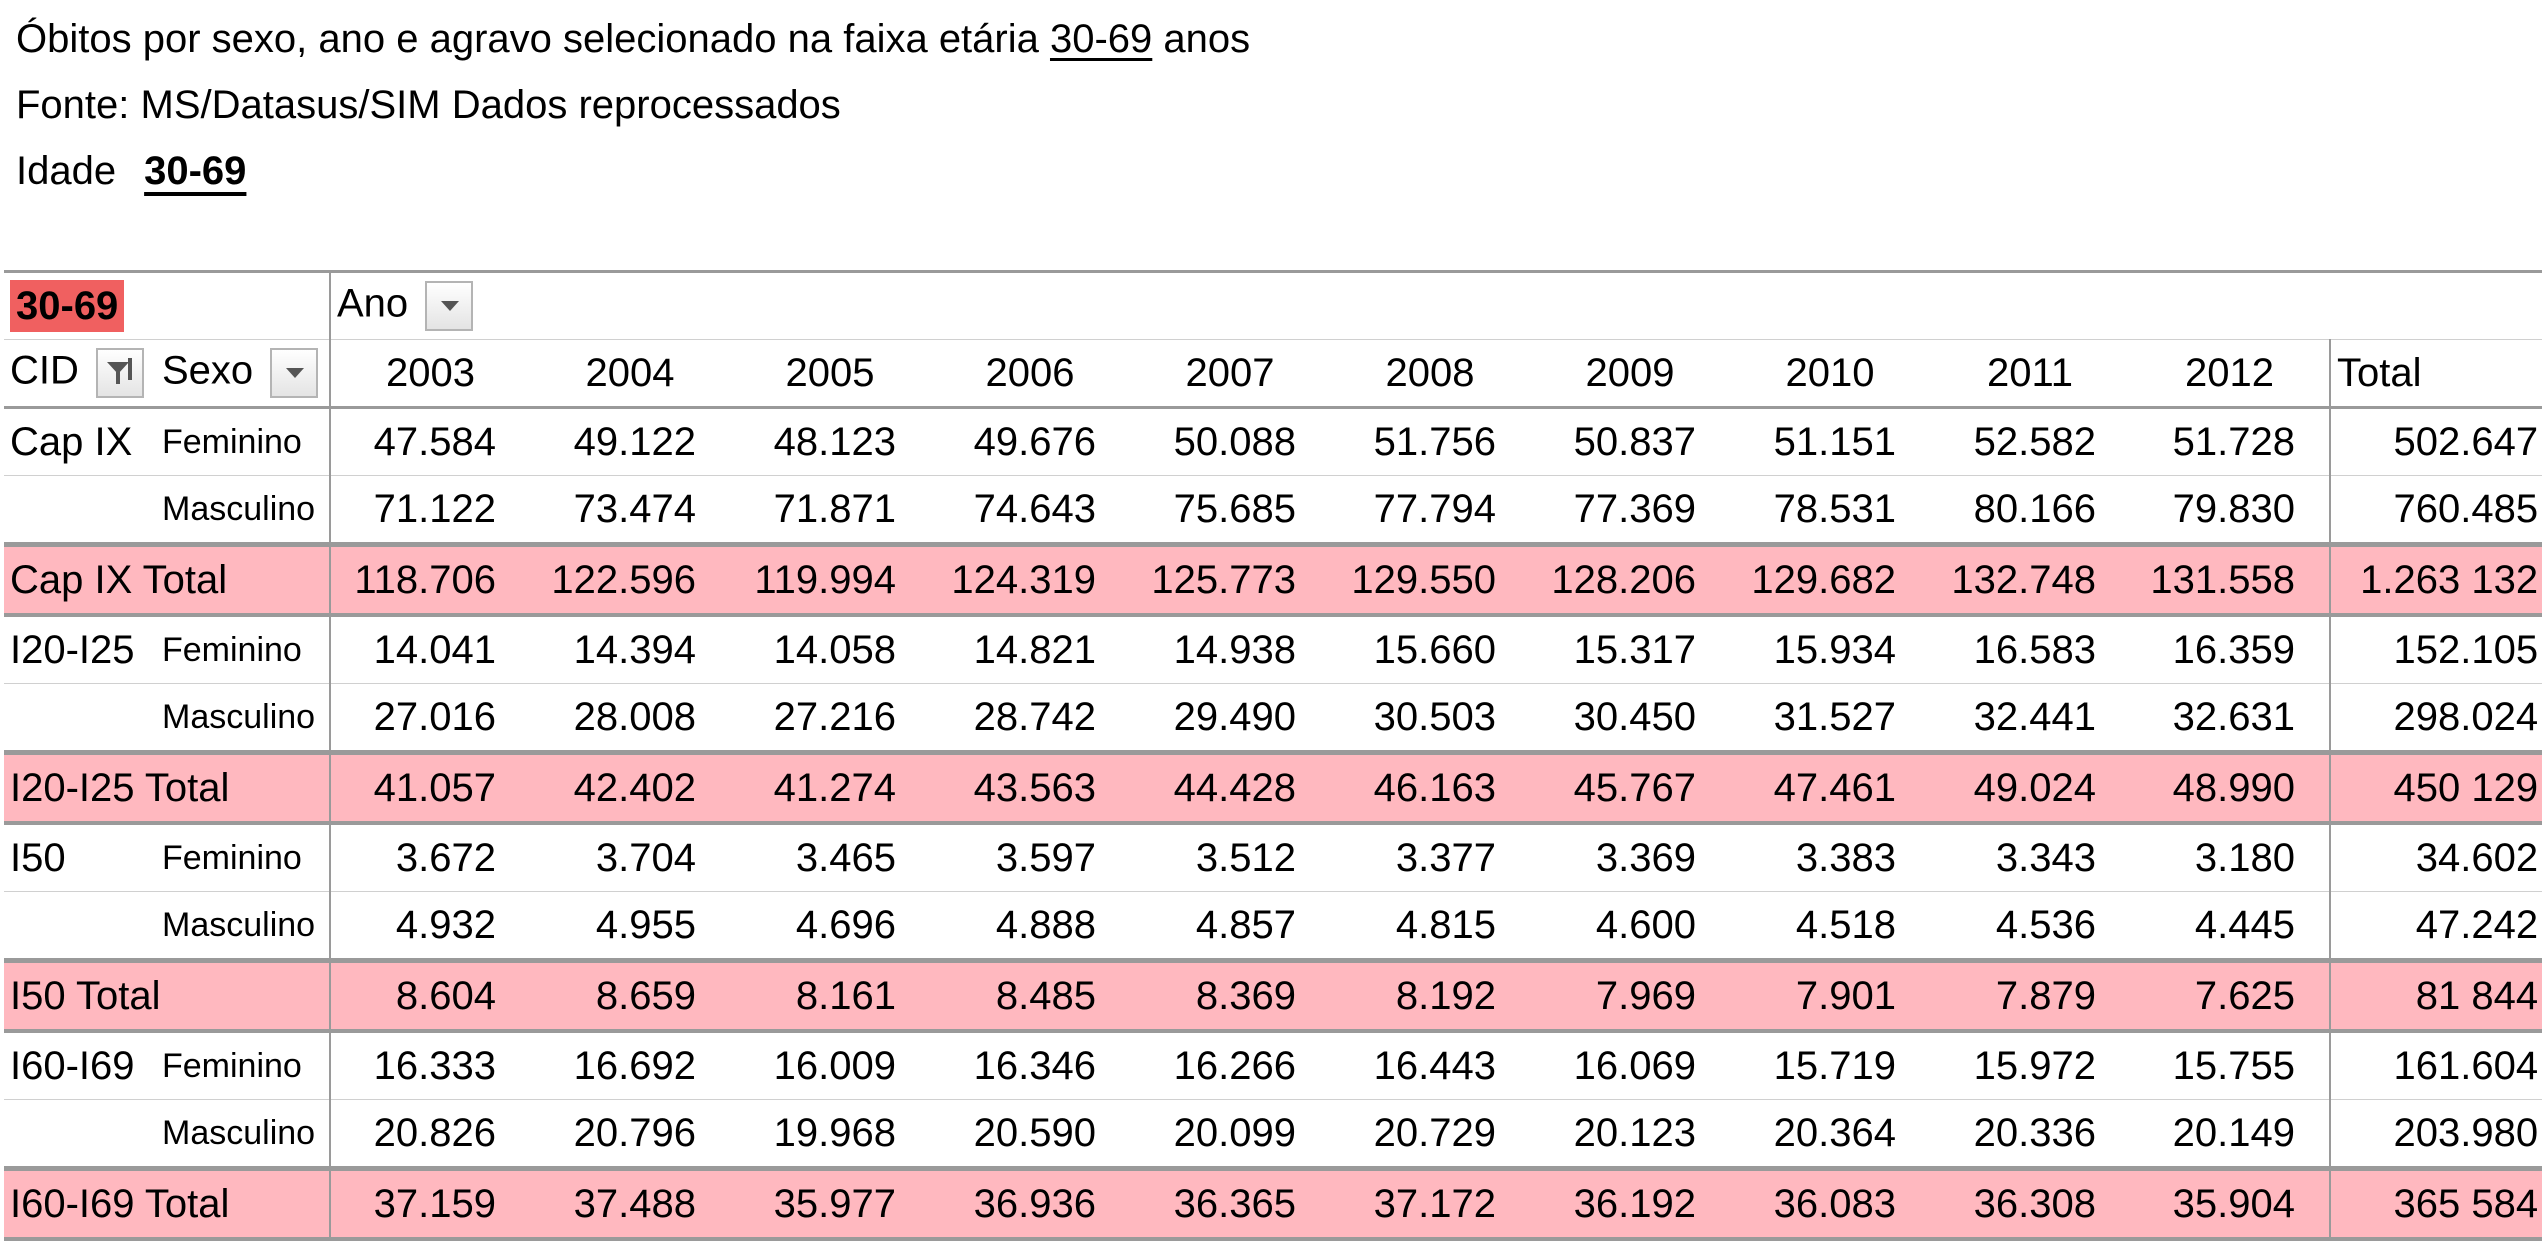  What do you see at coordinates (1030, 441) in the screenshot?
I see `value-cell: 49.676` at bounding box center [1030, 441].